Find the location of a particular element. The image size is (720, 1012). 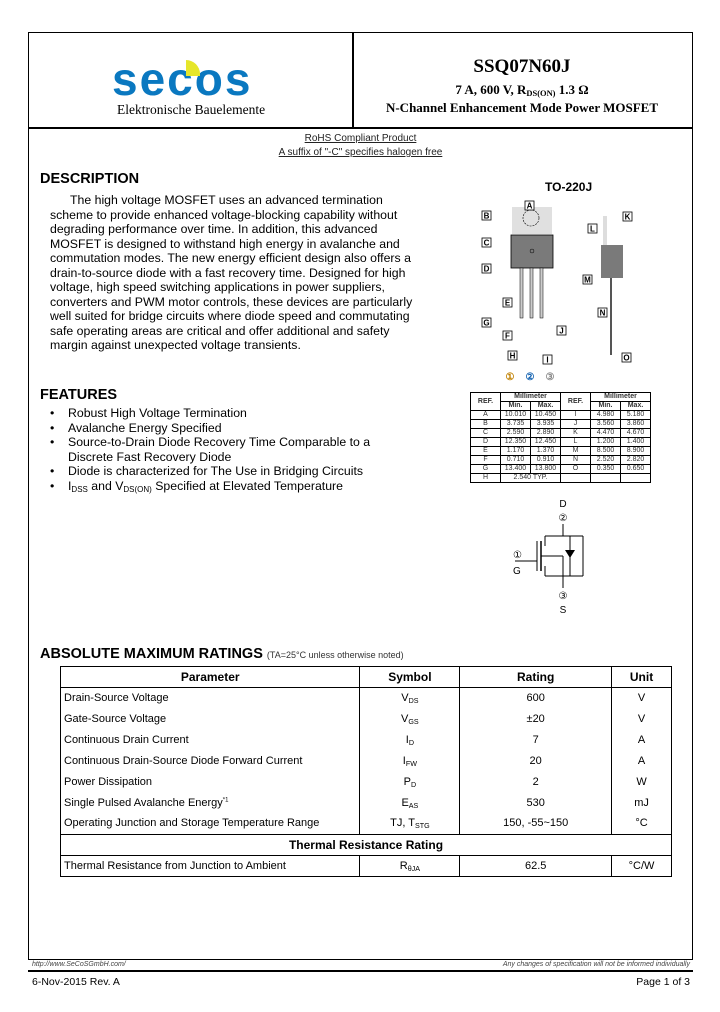

dimension-cell: 2.820 is located at coordinates (635, 460).